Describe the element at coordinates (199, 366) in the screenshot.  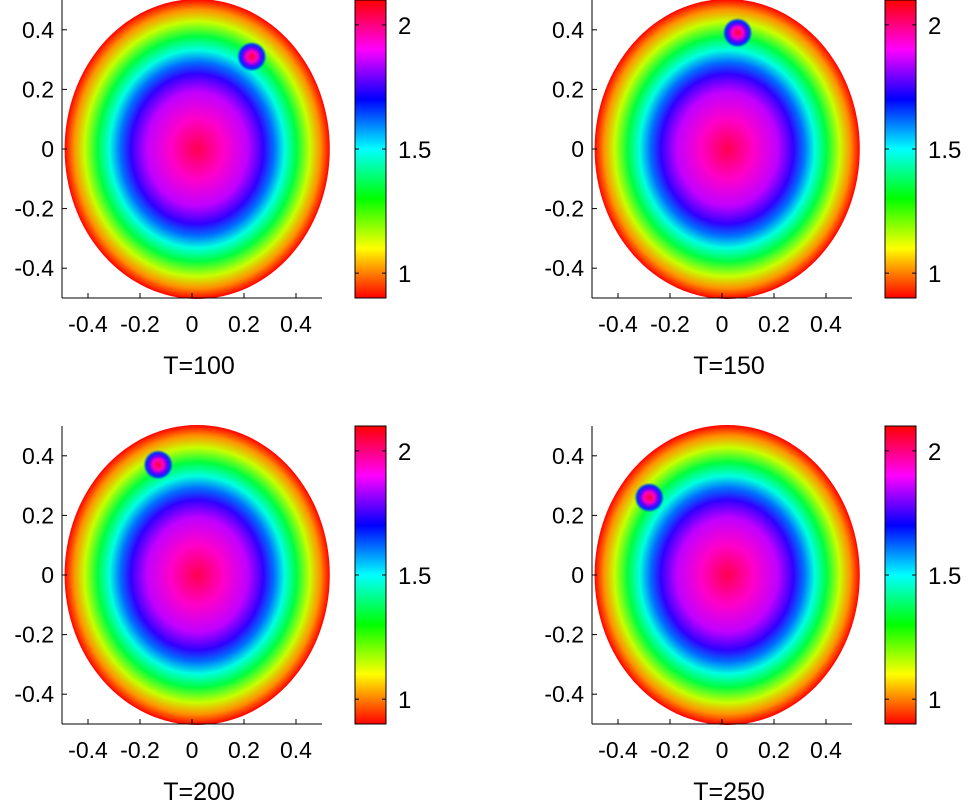
I see `x-axis-label: T=100` at that location.